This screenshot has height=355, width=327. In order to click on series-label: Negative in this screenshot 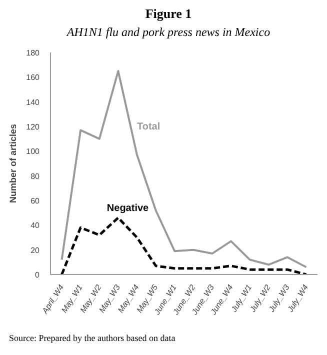, I will do `click(128, 208)`.